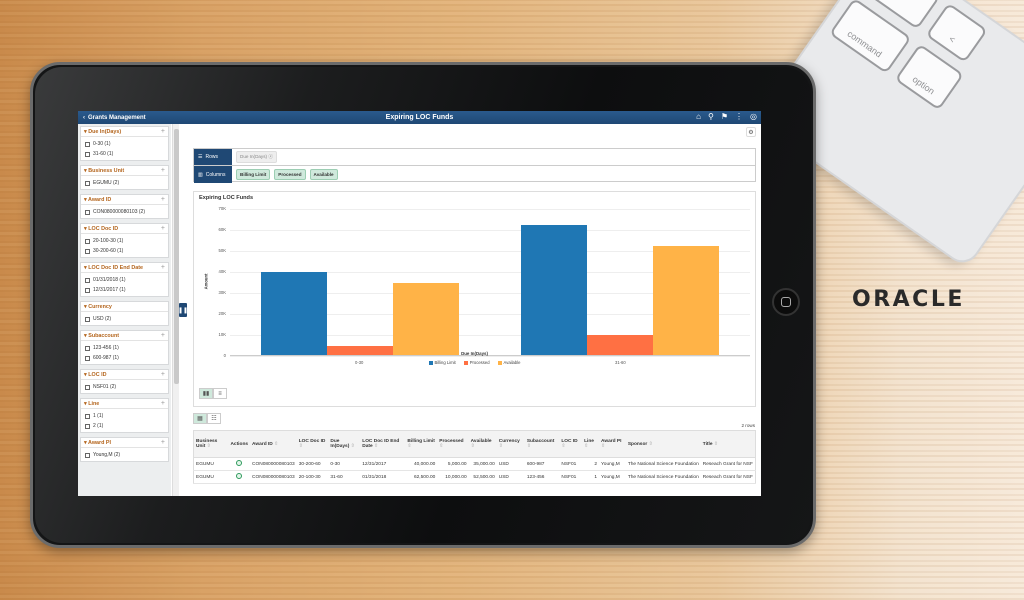 Image resolution: width=1024 pixels, height=600 pixels. What do you see at coordinates (571, 444) in the screenshot?
I see `column-header-loc-id: LOC ID ⇳` at bounding box center [571, 444].